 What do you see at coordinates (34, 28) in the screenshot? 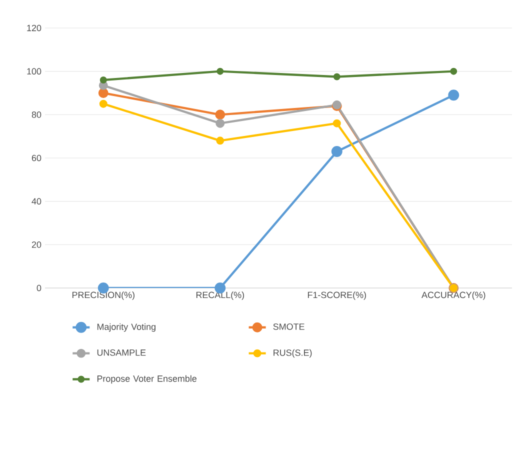
I see `y-tick-label: 120` at bounding box center [34, 28].